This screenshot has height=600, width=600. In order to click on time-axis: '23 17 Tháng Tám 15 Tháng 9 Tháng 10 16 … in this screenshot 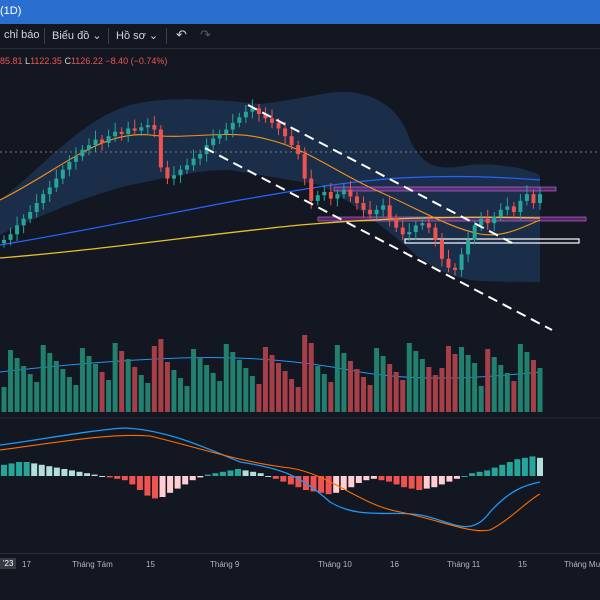, I will do `click(300, 563)`.